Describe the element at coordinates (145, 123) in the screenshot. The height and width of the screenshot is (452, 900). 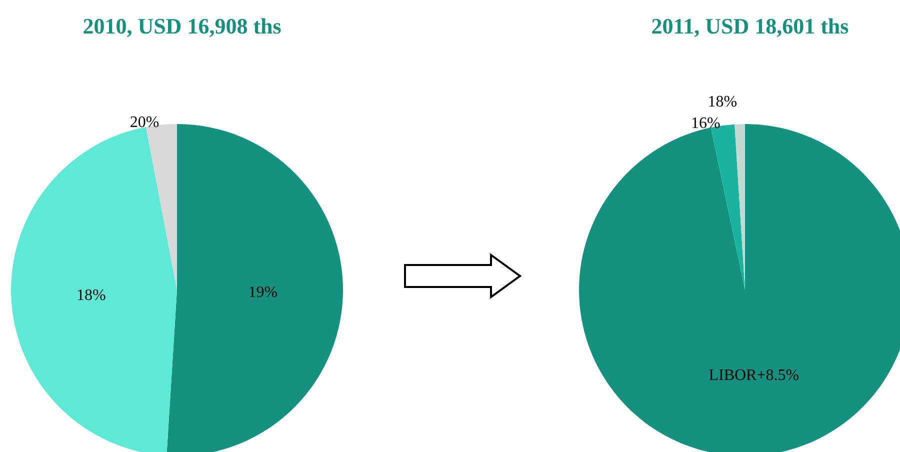
I see `slice-label: 20%` at that location.